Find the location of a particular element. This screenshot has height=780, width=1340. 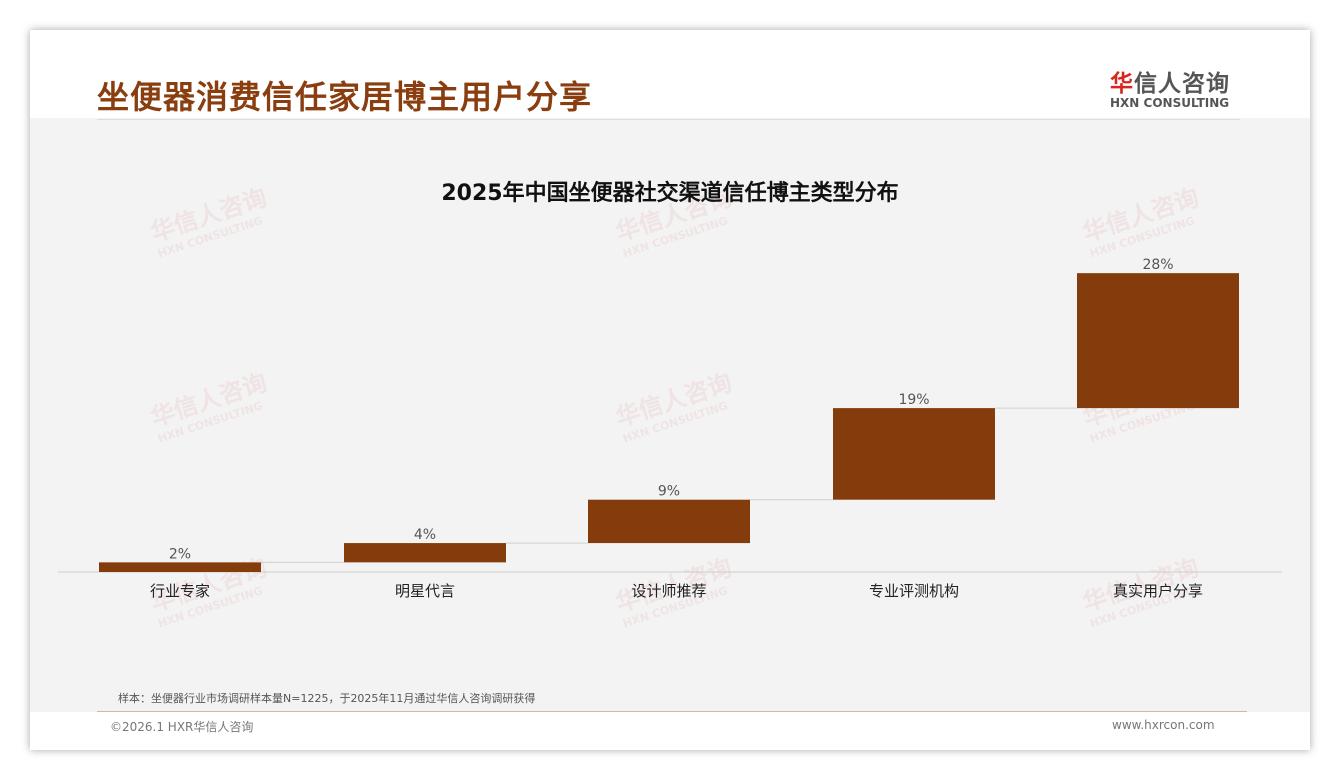

footer-divider is located at coordinates (672, 711).